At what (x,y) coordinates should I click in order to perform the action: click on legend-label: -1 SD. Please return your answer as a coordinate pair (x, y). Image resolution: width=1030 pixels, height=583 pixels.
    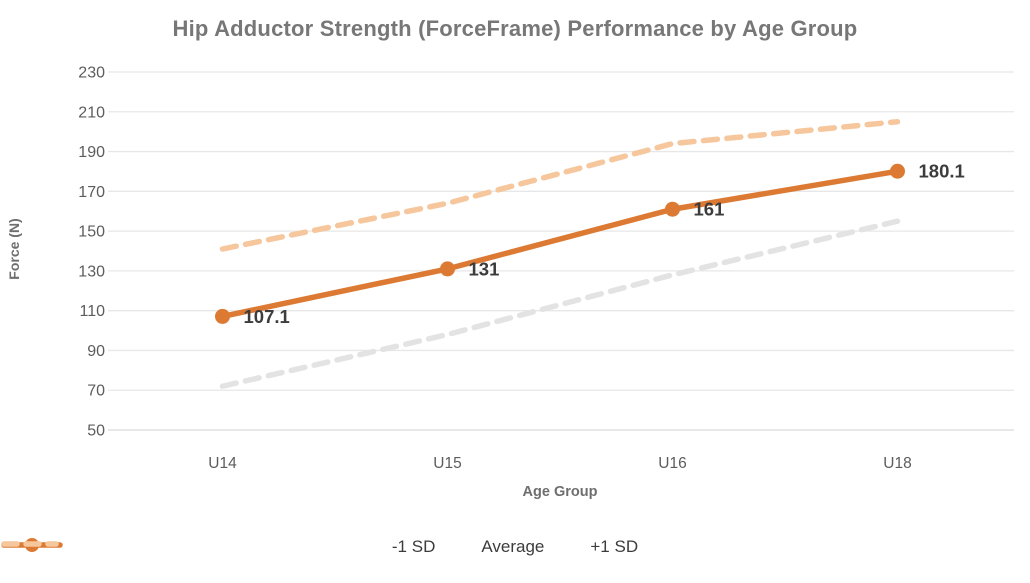
    Looking at the image, I should click on (413, 546).